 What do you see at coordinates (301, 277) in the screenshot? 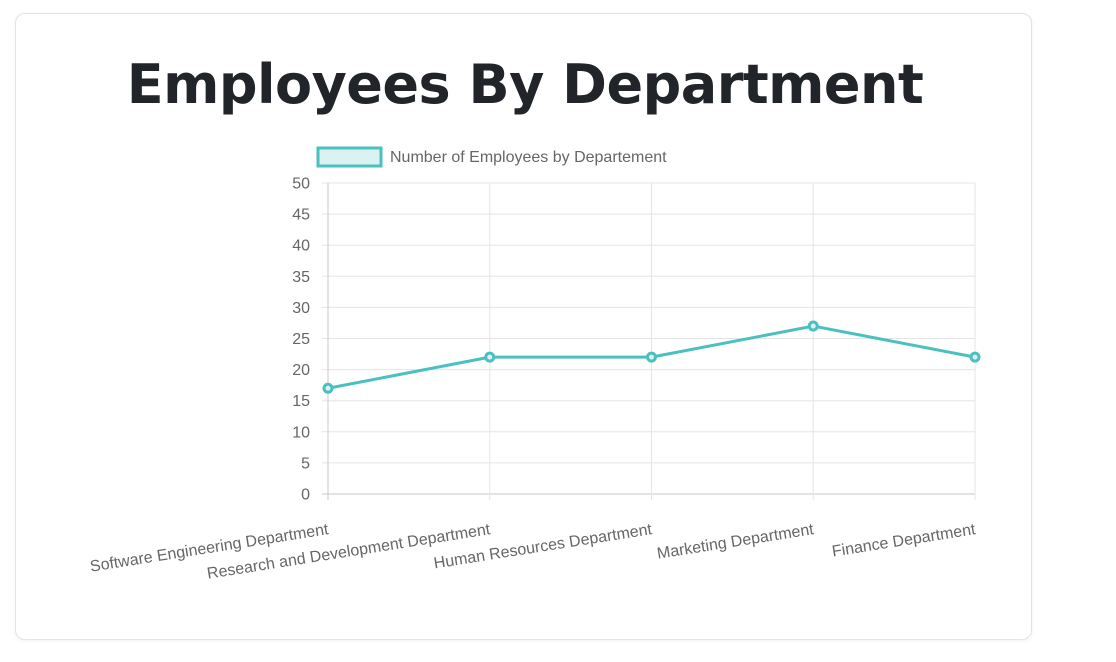
I see `y-tick-label: 35` at bounding box center [301, 277].